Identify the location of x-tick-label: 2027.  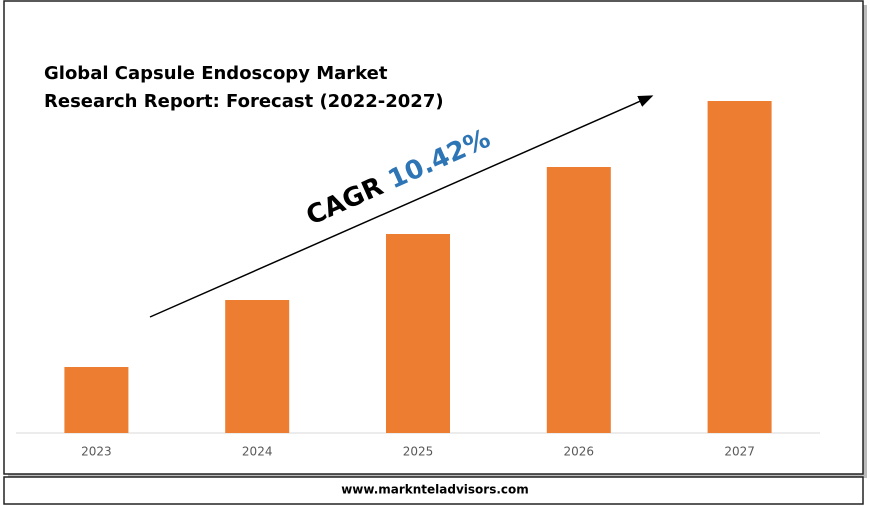
(739, 452).